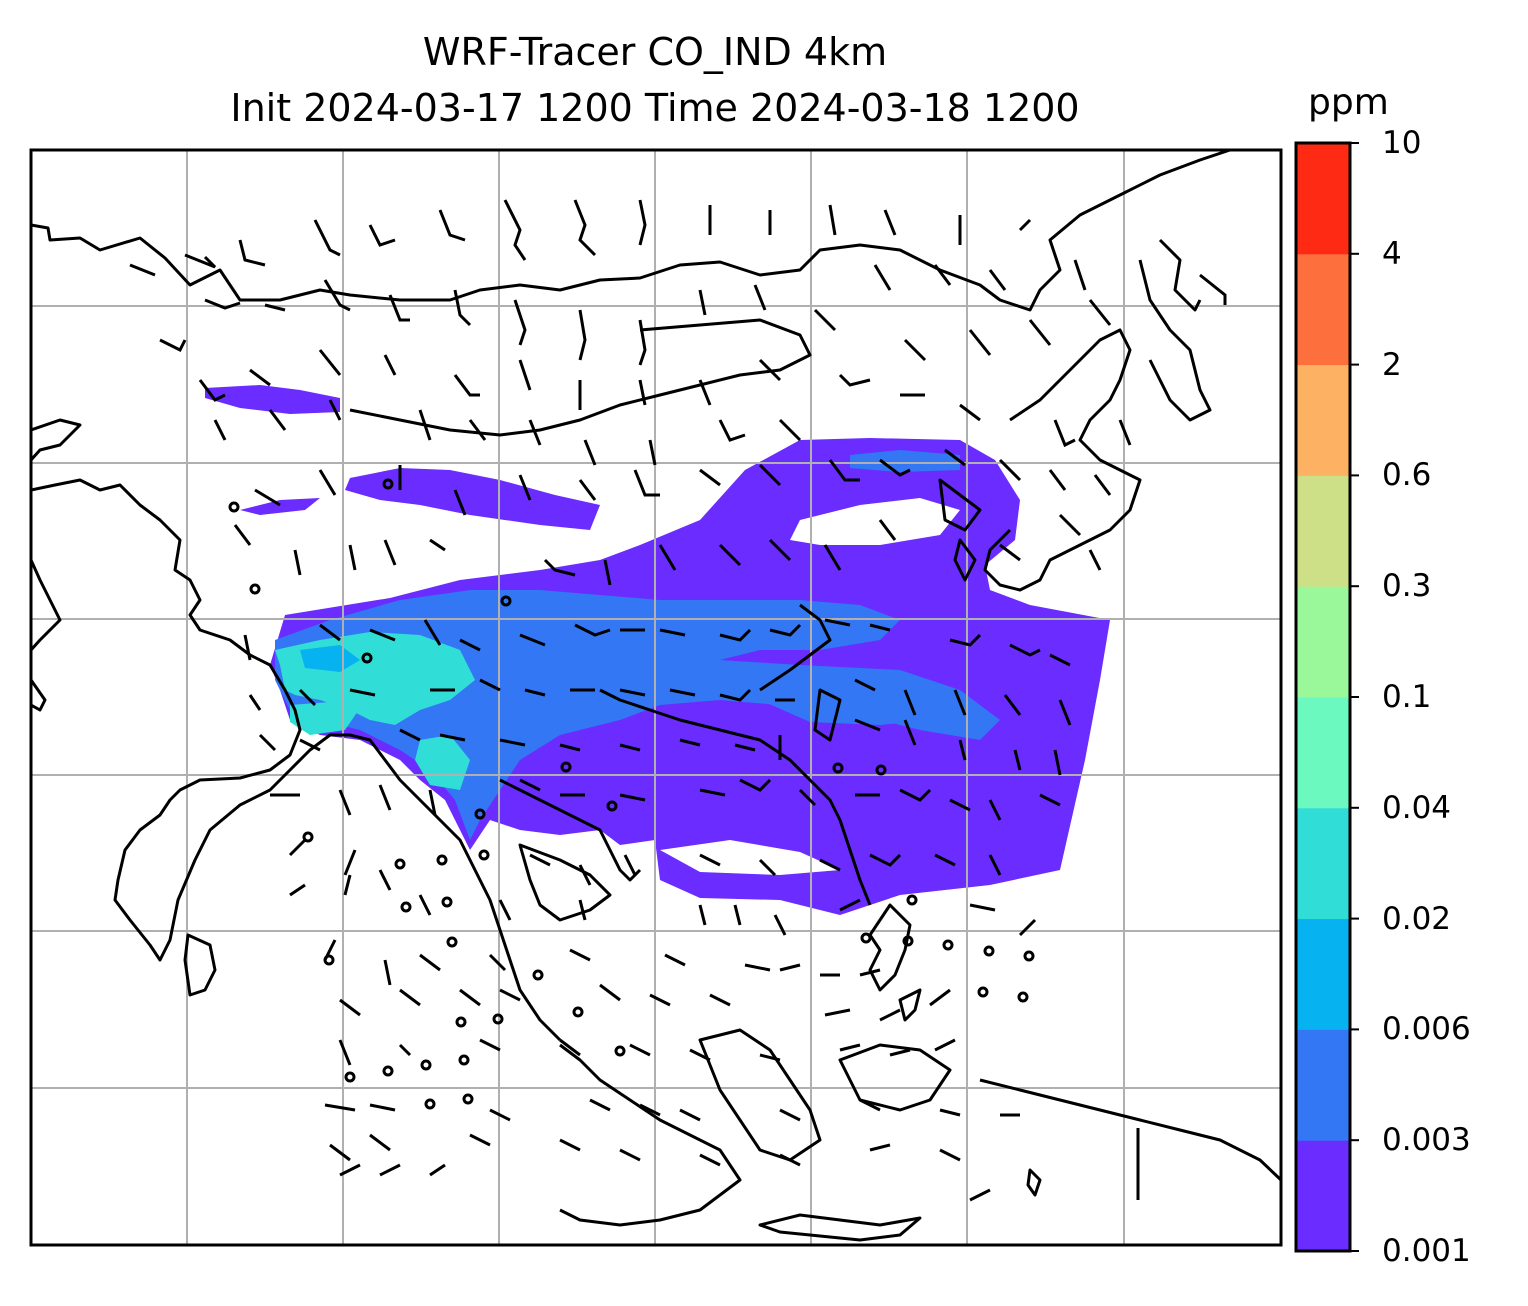 This screenshot has width=1528, height=1306. I want to click on map-title-line1: WRF-Tracer CO_IND 4km, so click(655, 52).